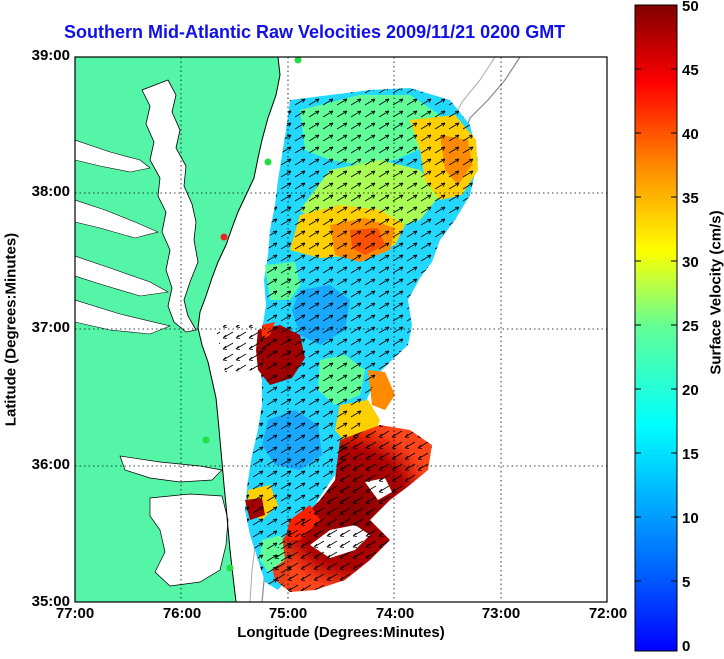  Describe the element at coordinates (341, 632) in the screenshot. I see `x-axis-label: Longitude (Degrees:Minutes)` at that location.